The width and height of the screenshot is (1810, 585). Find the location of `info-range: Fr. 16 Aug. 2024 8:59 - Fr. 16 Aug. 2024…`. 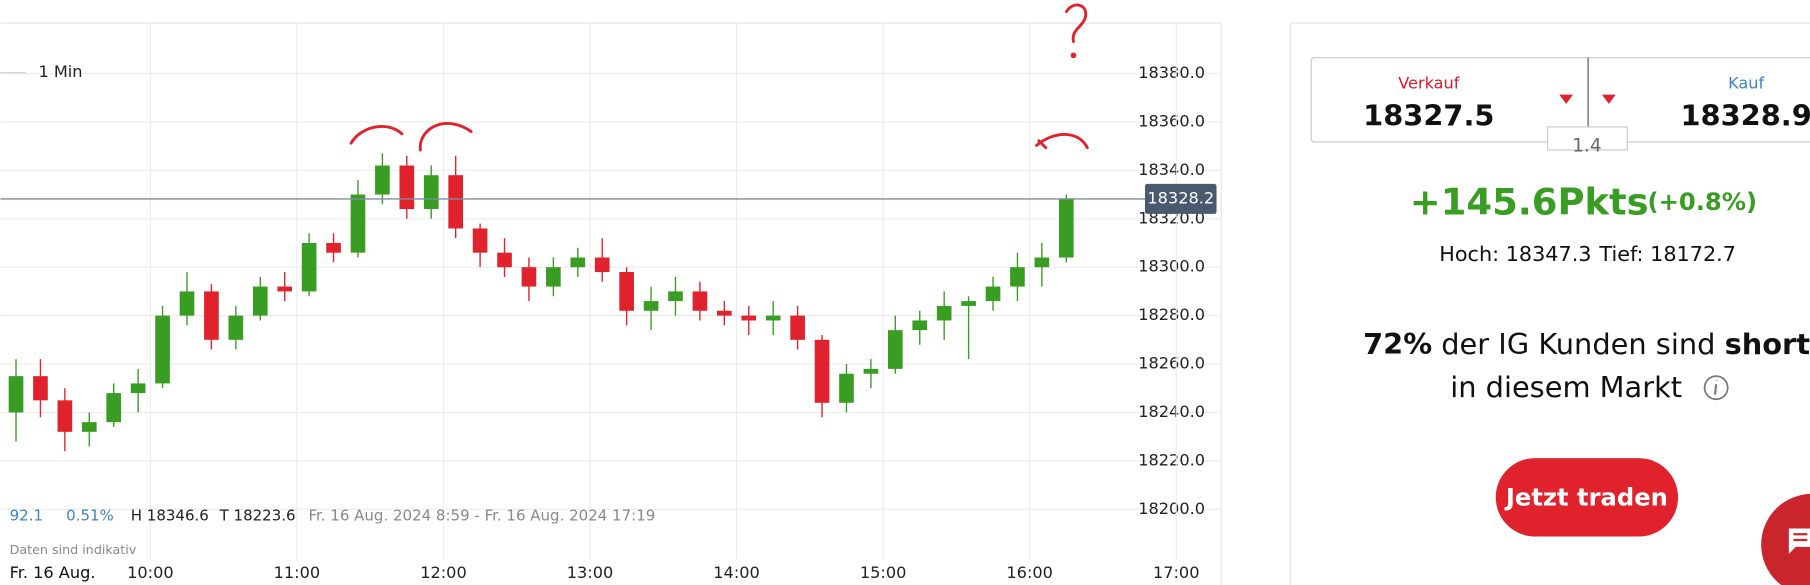

info-range: Fr. 16 Aug. 2024 8:59 - Fr. 16 Aug. 2024… is located at coordinates (481, 515).